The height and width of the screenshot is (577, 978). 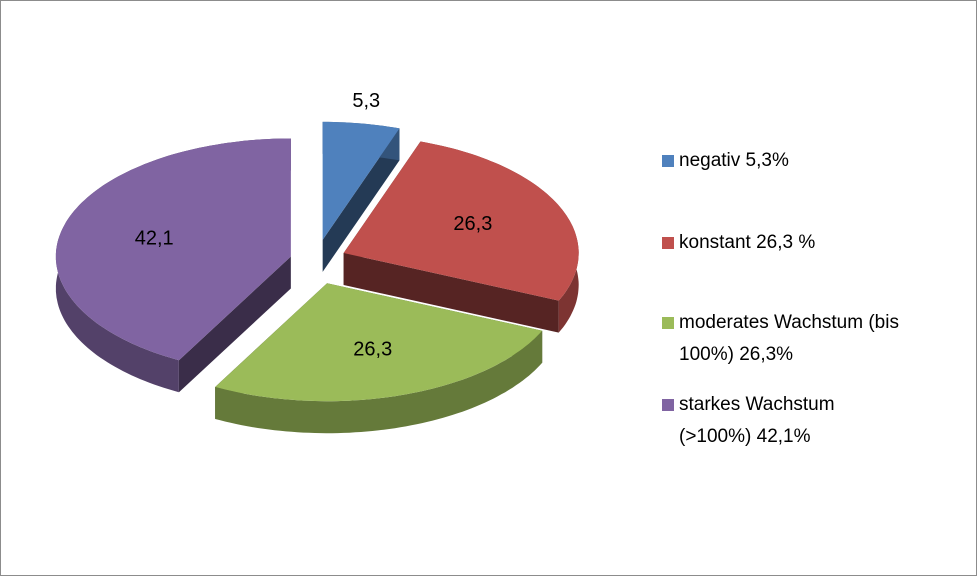 What do you see at coordinates (154, 238) in the screenshot?
I see `data-label: 42,1` at bounding box center [154, 238].